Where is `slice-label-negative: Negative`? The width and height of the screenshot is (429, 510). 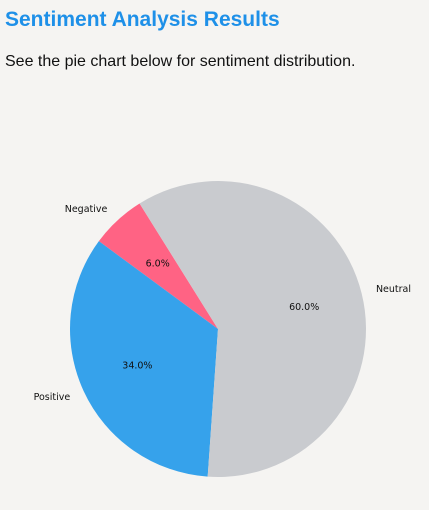
slice-label-negative: Negative is located at coordinates (86, 209).